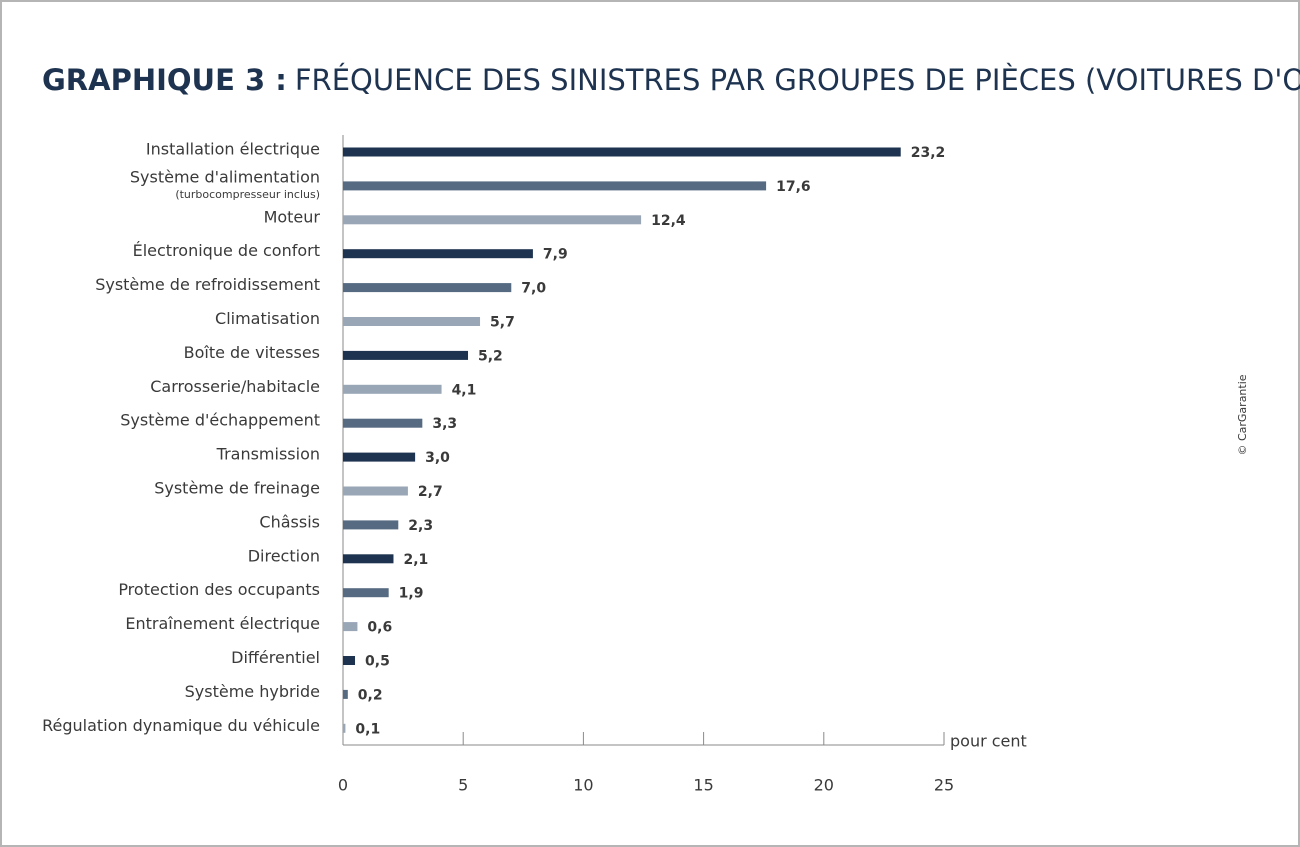 The width and height of the screenshot is (1300, 847). Describe the element at coordinates (430, 492) in the screenshot. I see `value-label: 2,7` at that location.